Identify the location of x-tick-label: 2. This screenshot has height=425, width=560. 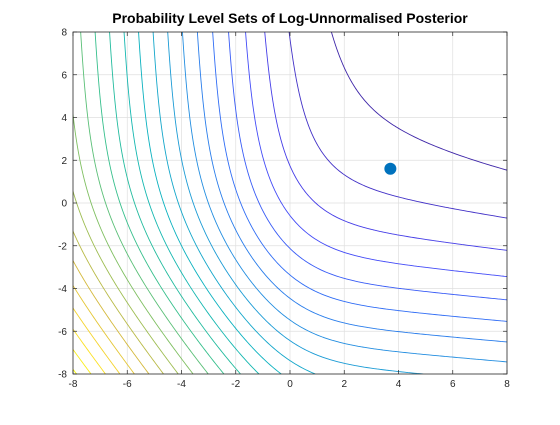
(344, 384).